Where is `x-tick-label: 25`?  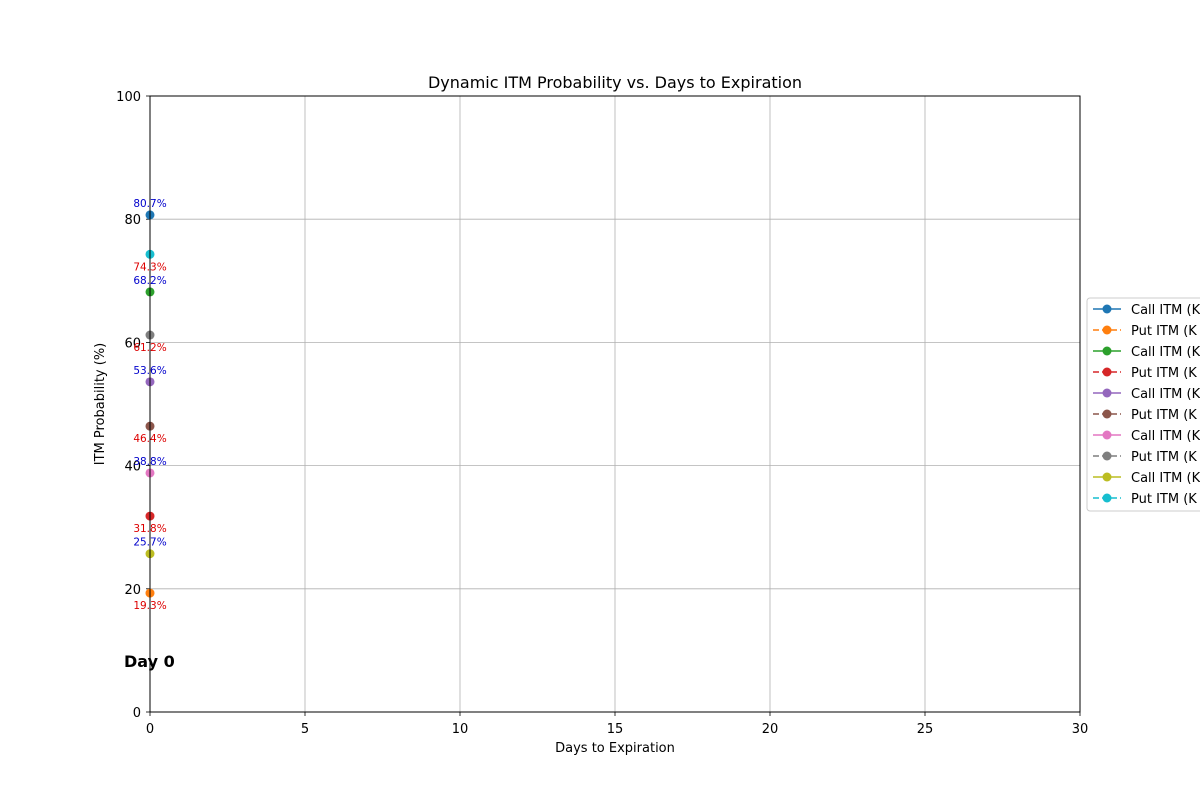 x-tick-label: 25 is located at coordinates (925, 729).